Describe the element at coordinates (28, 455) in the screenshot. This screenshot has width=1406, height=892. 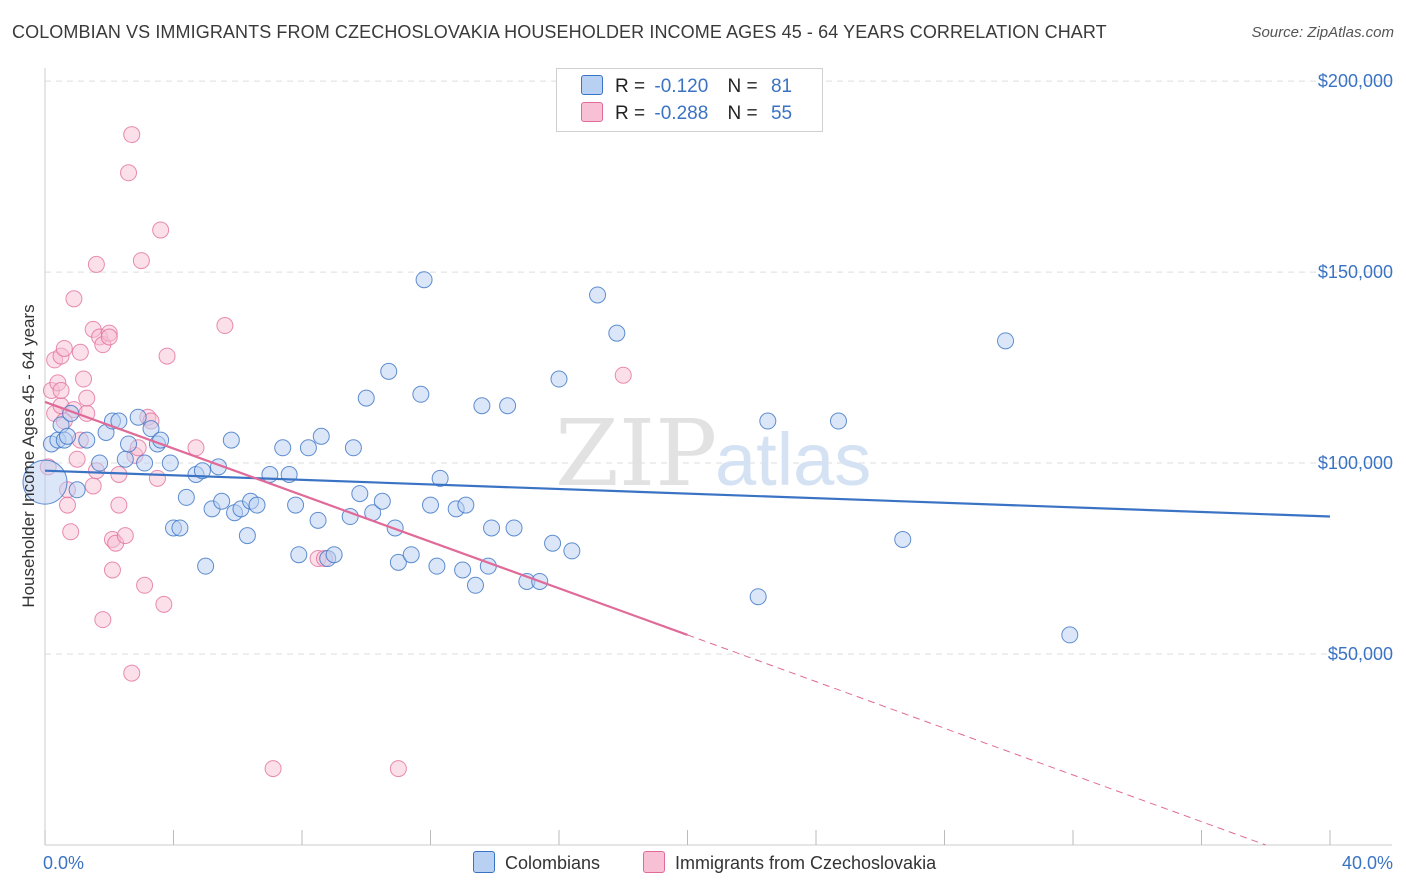
I see `y-axis-title: Householder Income Ages 45 - 64 years` at that location.